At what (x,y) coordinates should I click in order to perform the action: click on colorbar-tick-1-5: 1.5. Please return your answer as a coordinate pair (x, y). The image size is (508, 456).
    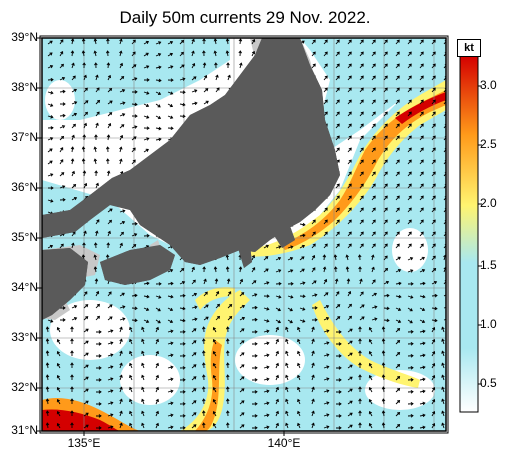
    Looking at the image, I should click on (488, 265).